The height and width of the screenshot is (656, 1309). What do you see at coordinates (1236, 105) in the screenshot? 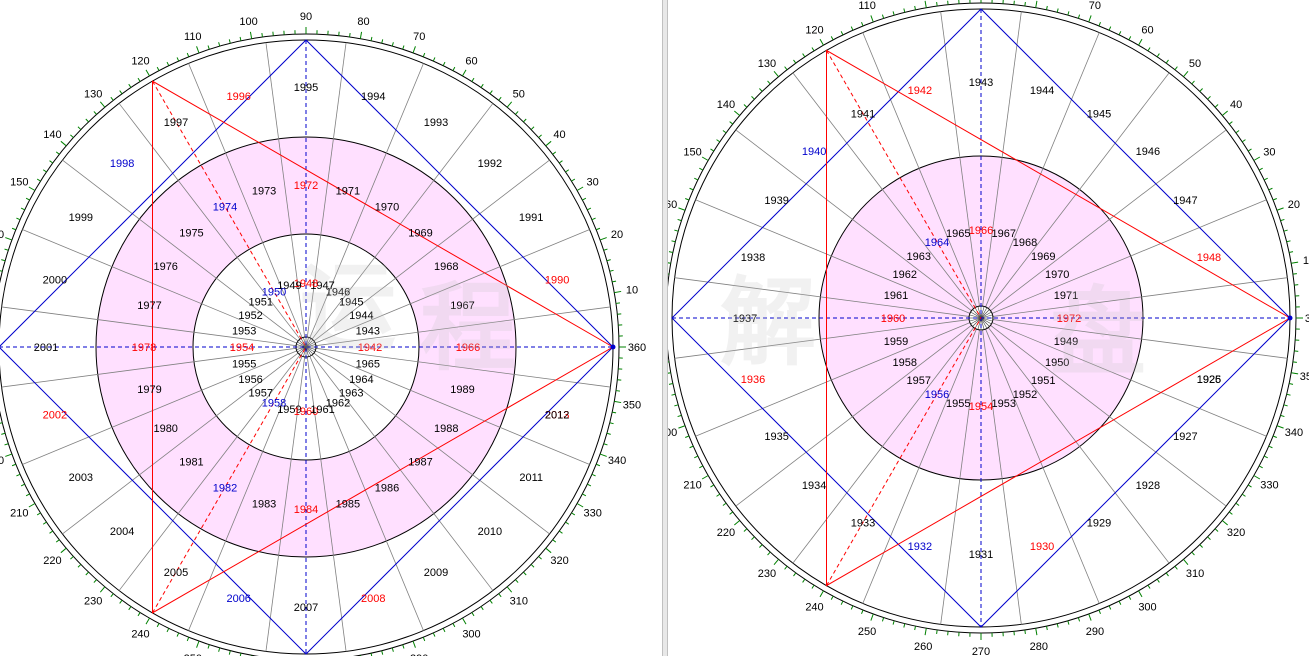
I see `degree-label: 40` at bounding box center [1236, 105].